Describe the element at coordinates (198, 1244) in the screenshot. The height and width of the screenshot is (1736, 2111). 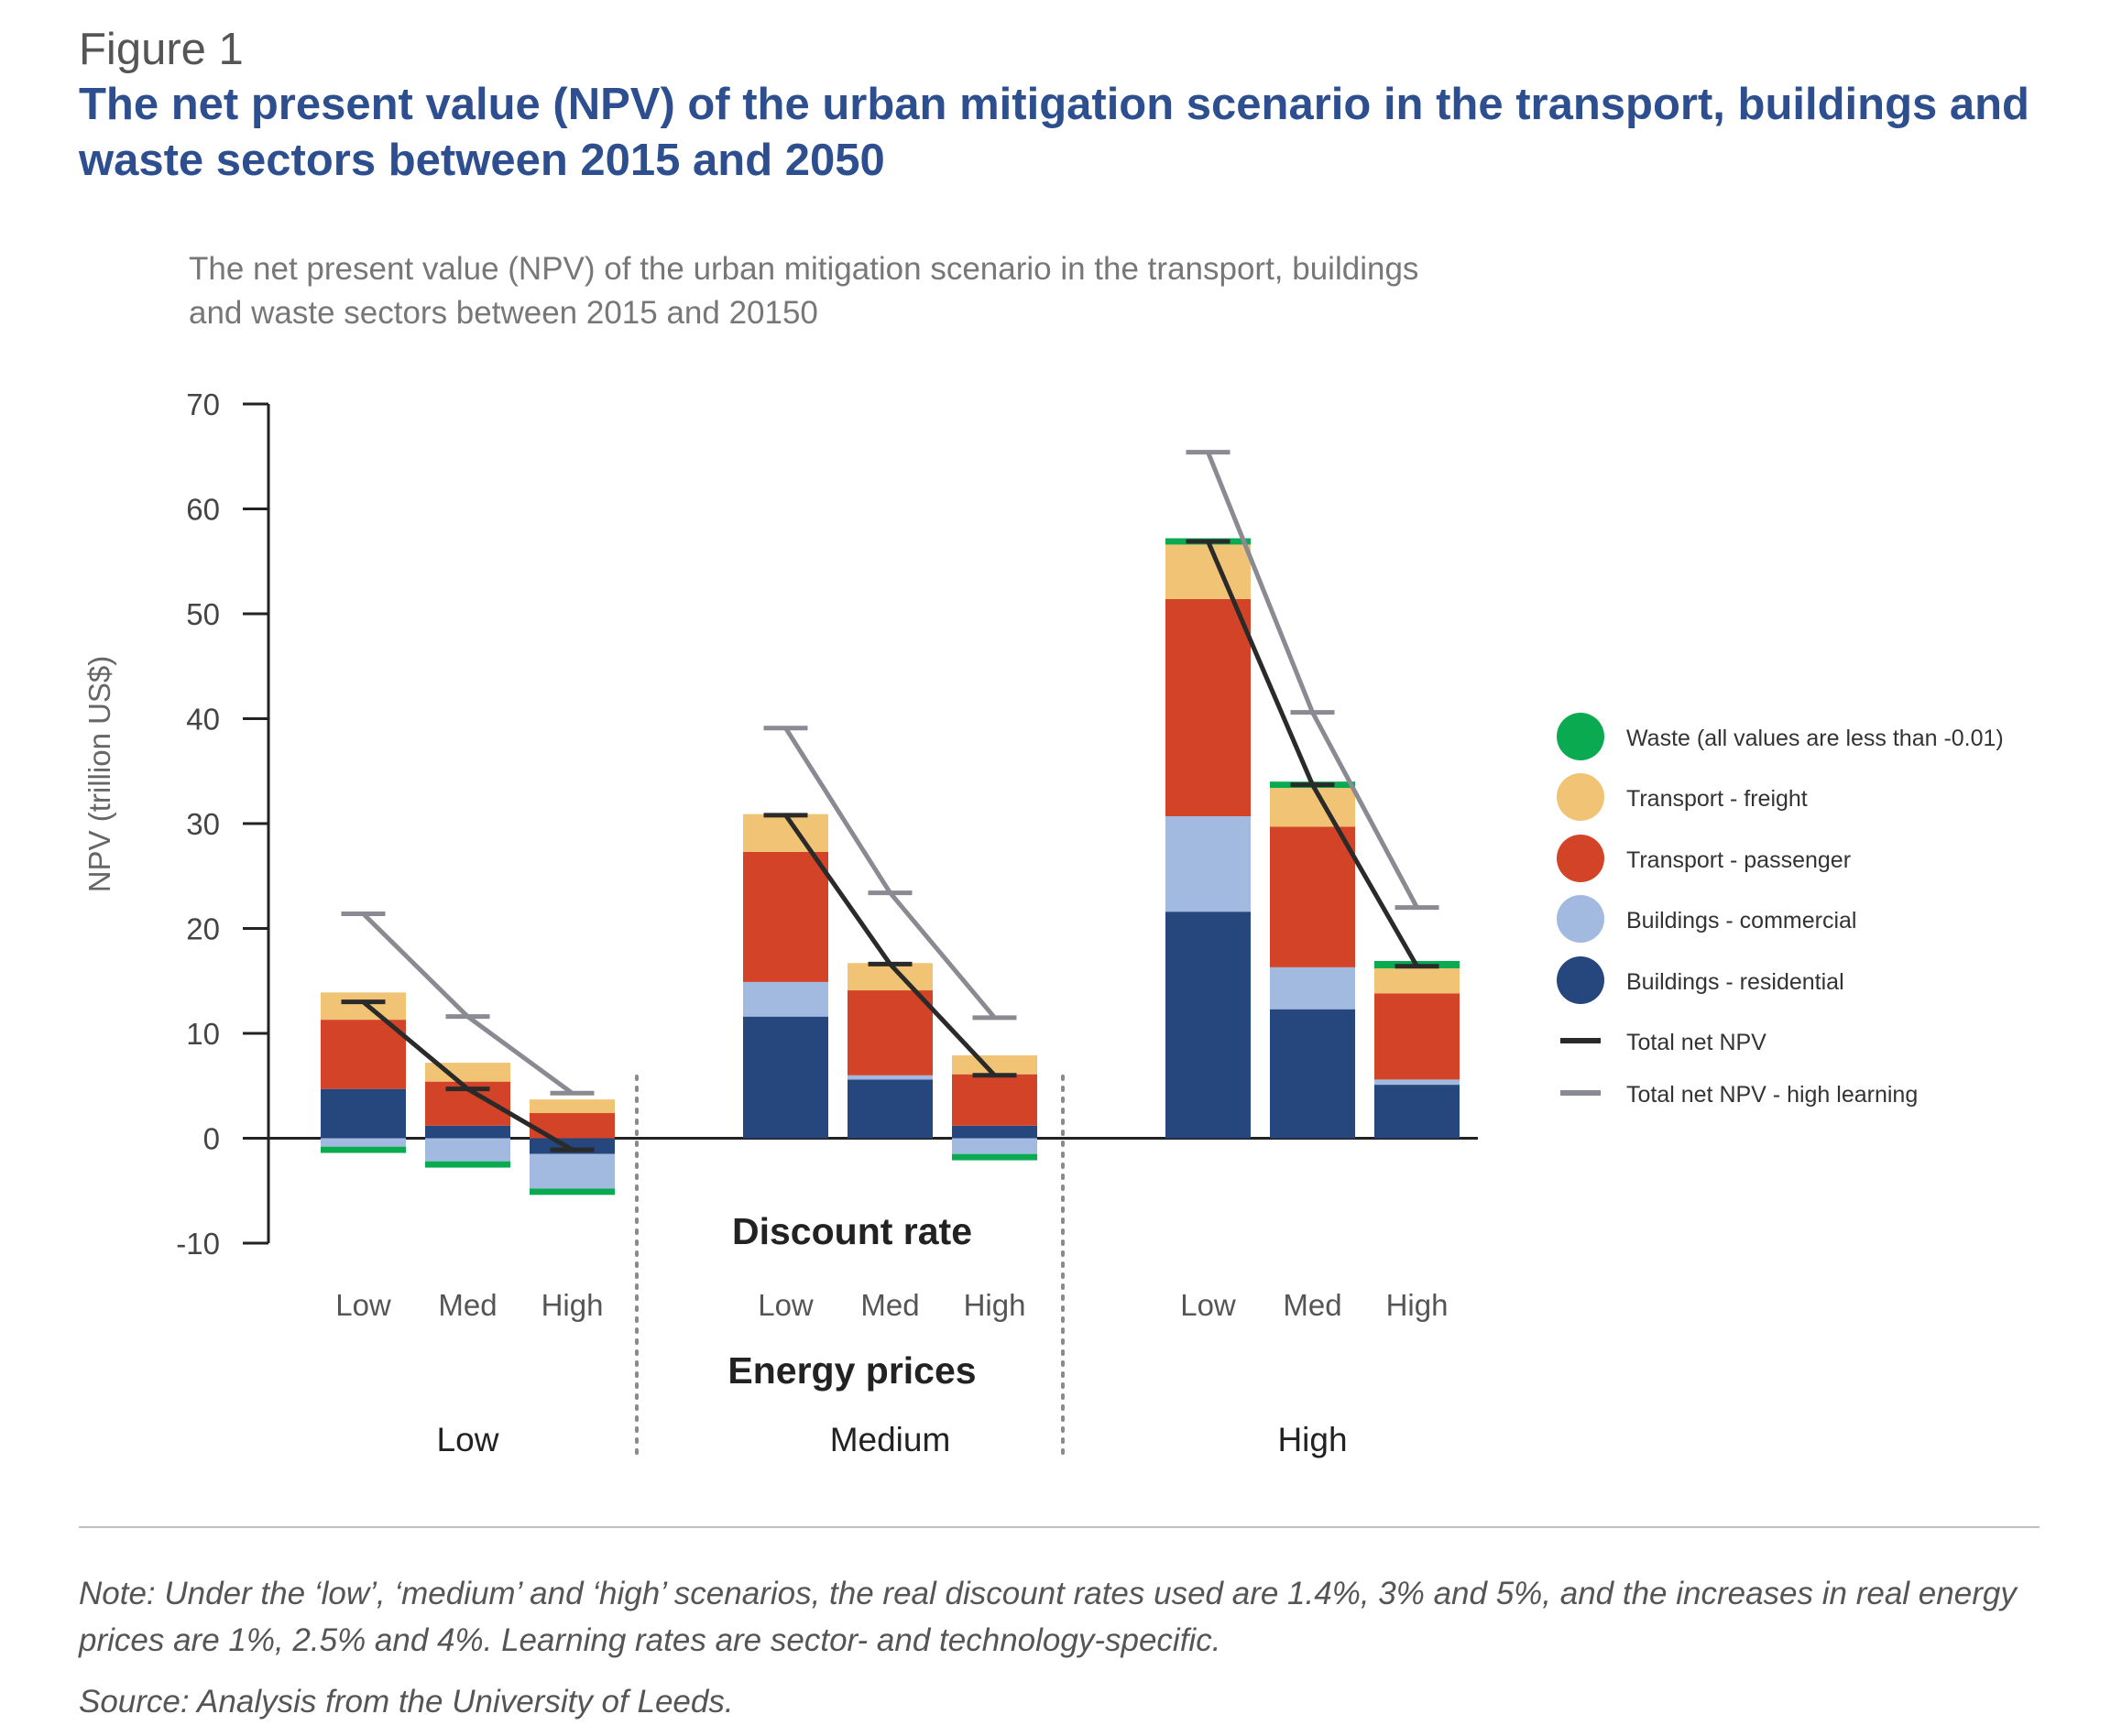
I see `y-tick-label: -10` at that location.